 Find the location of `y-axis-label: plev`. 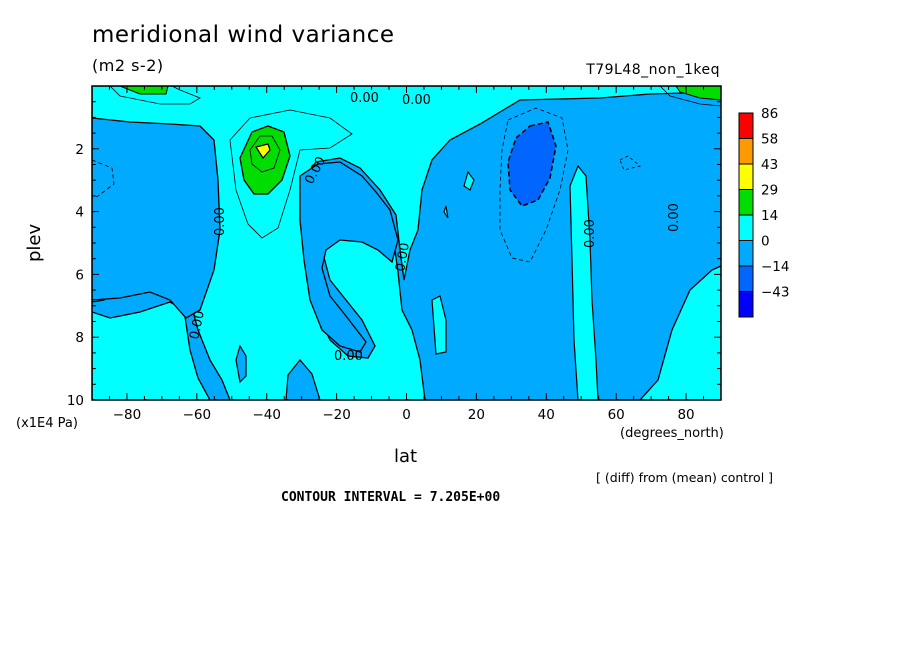

y-axis-label: plev is located at coordinates (34, 242).